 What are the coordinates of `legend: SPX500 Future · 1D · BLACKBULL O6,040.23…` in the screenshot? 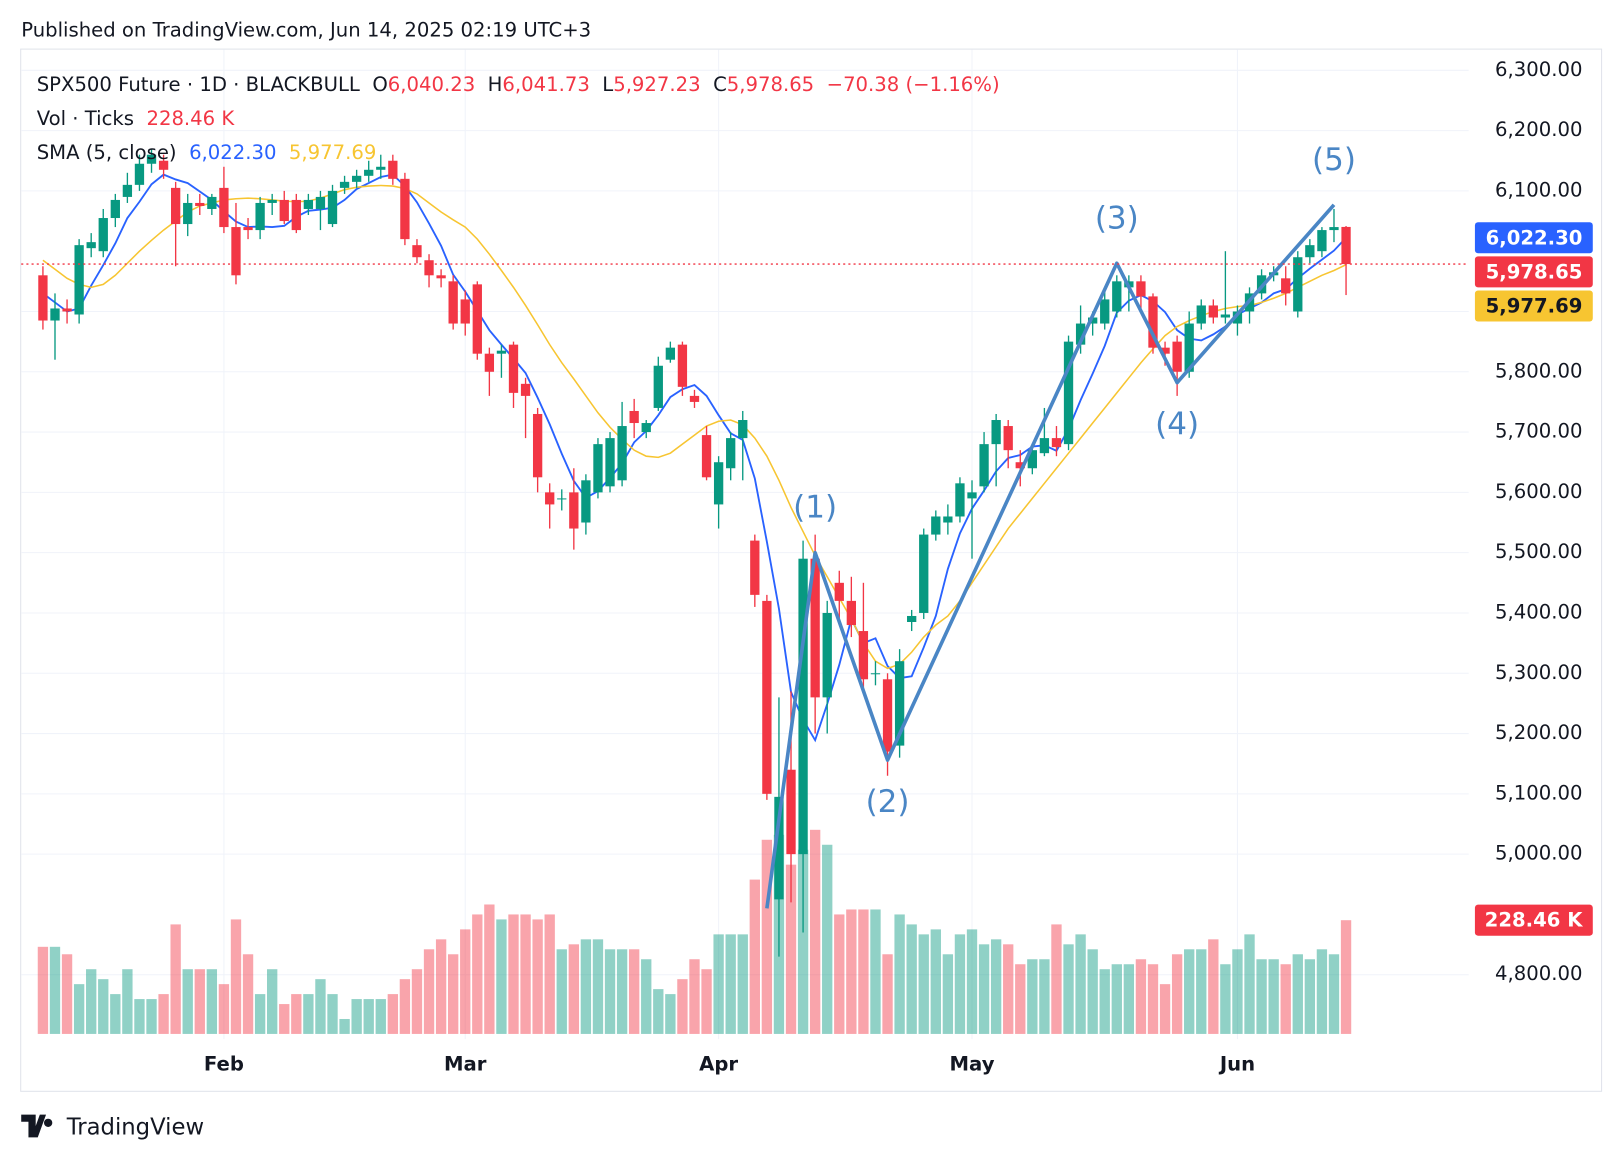 It's located at (518, 83).